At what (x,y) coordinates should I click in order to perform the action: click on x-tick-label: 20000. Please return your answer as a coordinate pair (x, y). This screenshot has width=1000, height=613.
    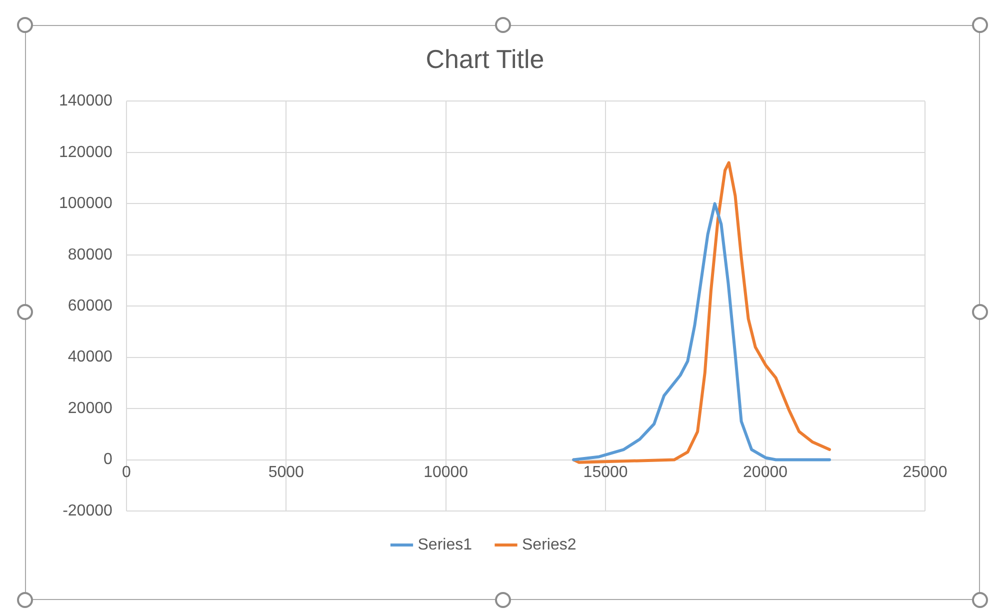
    Looking at the image, I should click on (765, 472).